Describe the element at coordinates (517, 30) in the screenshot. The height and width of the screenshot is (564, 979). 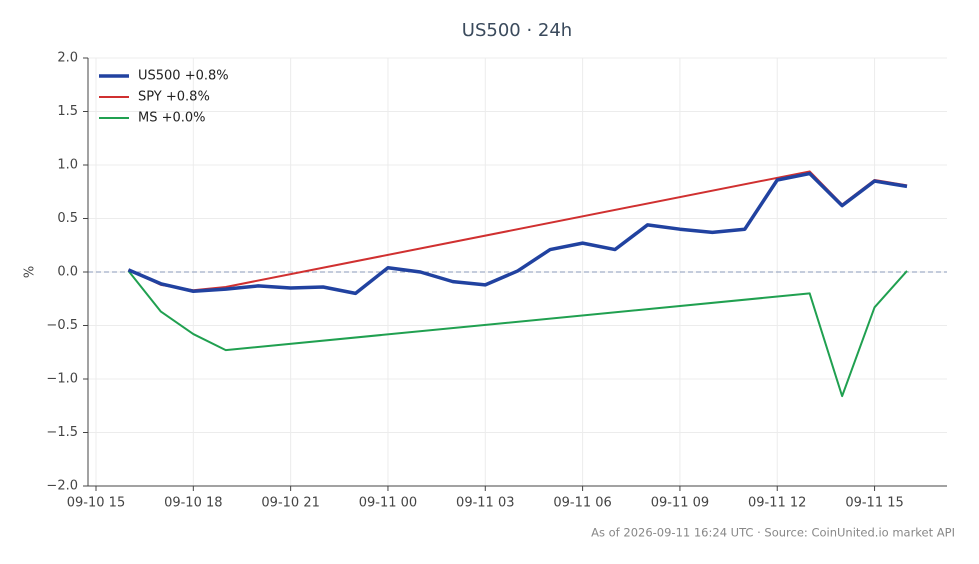
I see `chart-title: US500 · 24h` at that location.